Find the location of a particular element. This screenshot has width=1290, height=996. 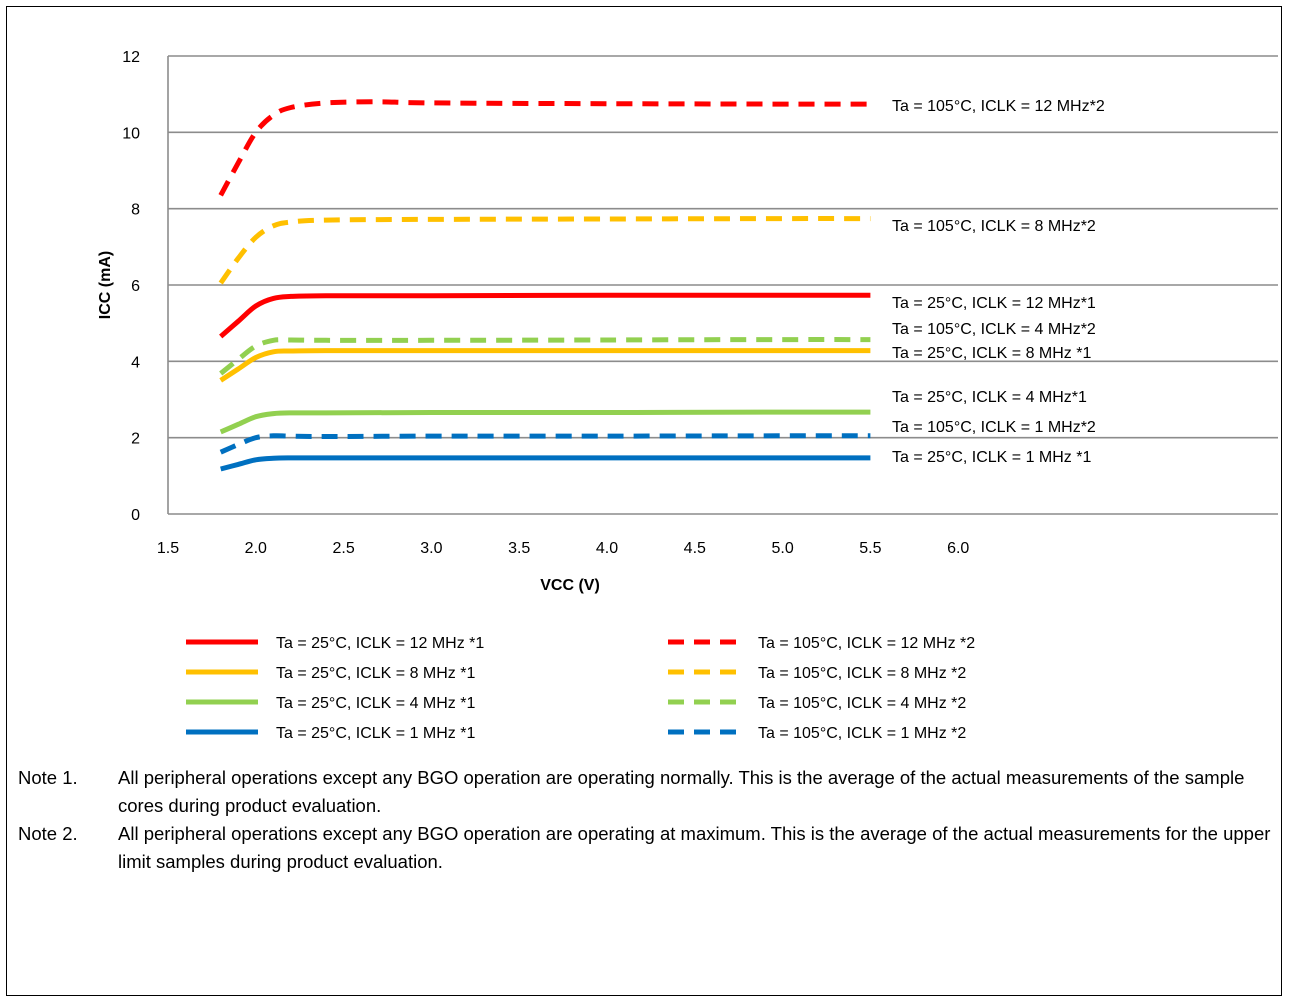

y-tick-label: 10 is located at coordinates (131, 133).